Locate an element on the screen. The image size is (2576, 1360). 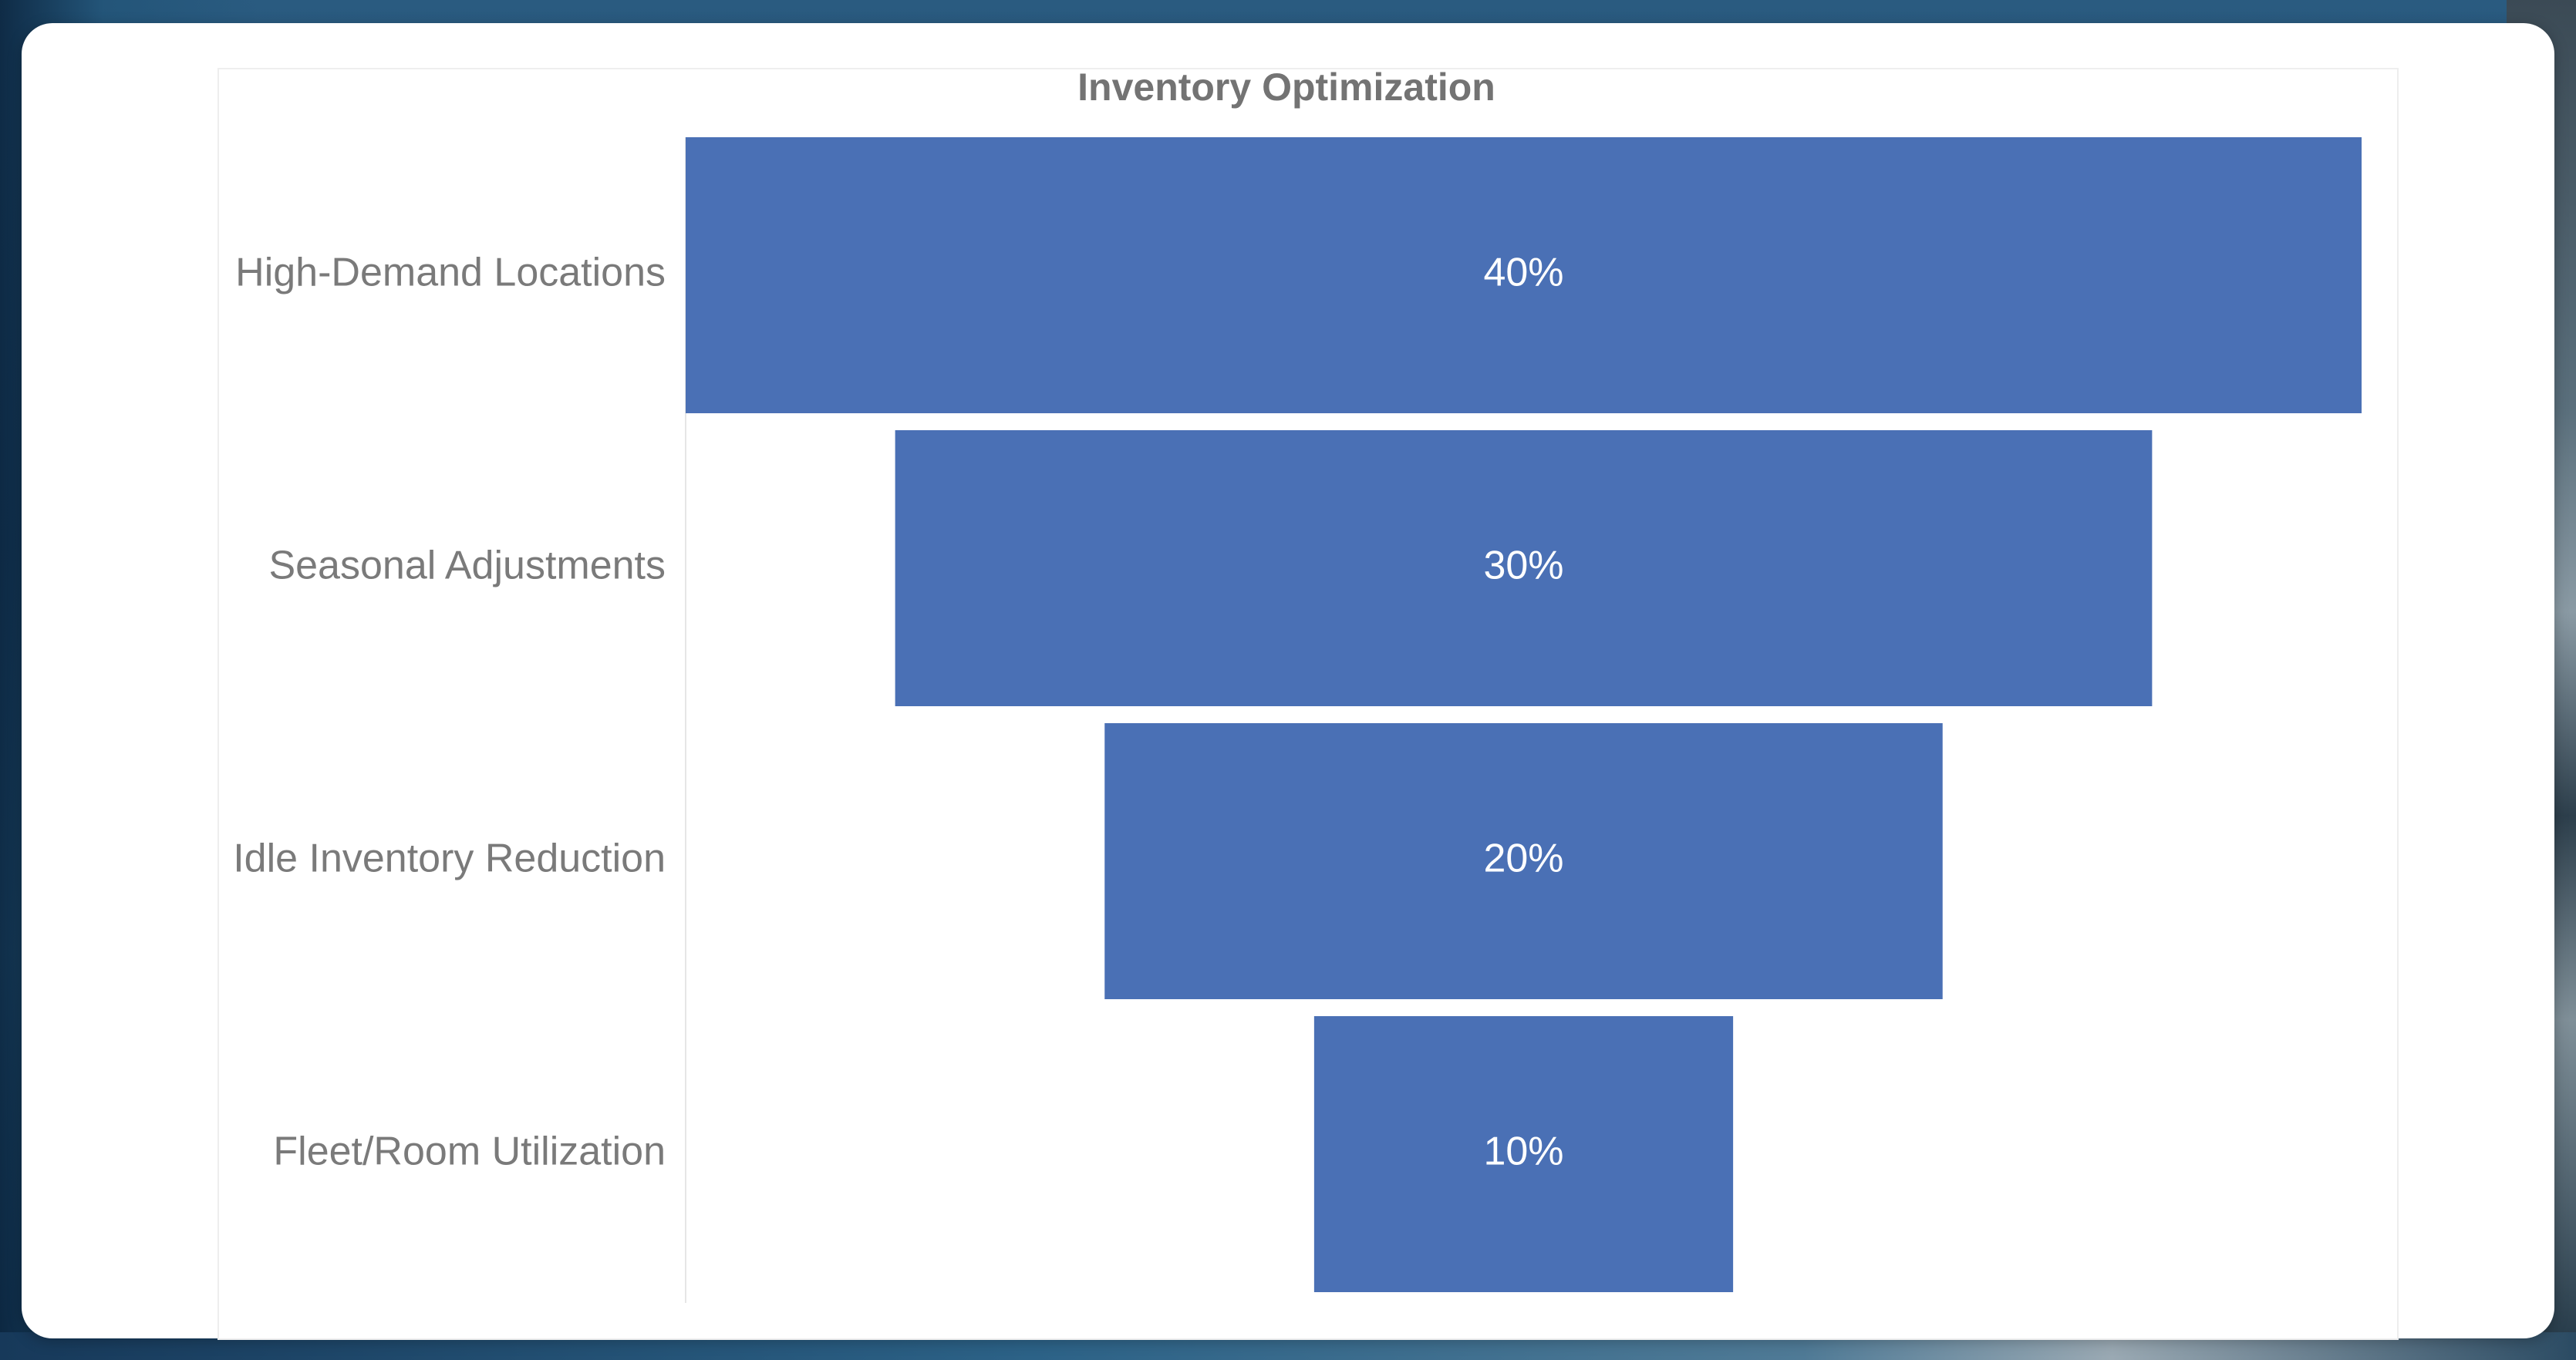
data-label: 40% is located at coordinates (1523, 273).